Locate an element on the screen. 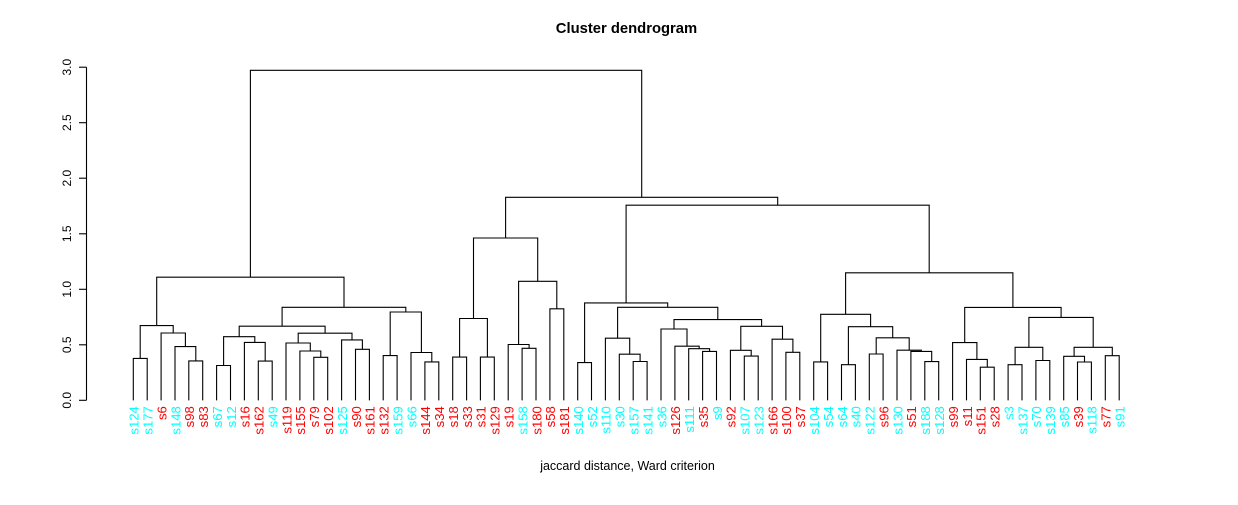 Image resolution: width=1238 pixels, height=505 pixels. svg-text: s19 is located at coordinates (508, 416).